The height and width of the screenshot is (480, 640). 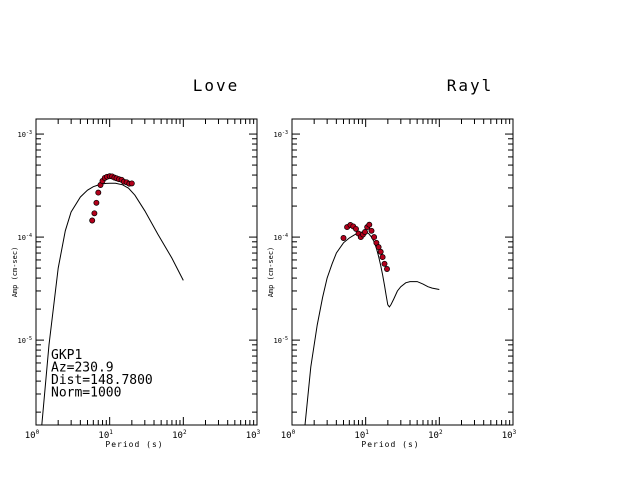 I want to click on station-info-0: GKP1, so click(x=66, y=355).